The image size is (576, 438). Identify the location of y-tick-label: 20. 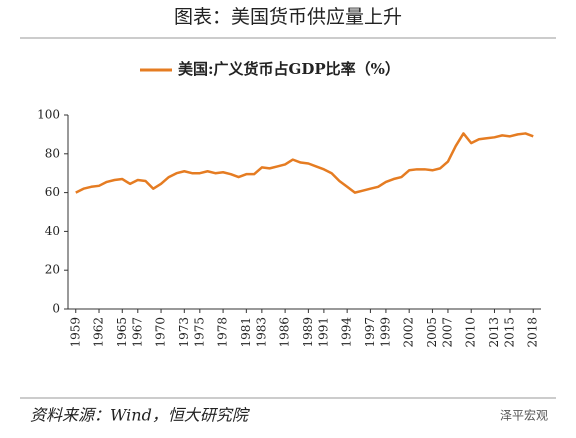
(52, 270).